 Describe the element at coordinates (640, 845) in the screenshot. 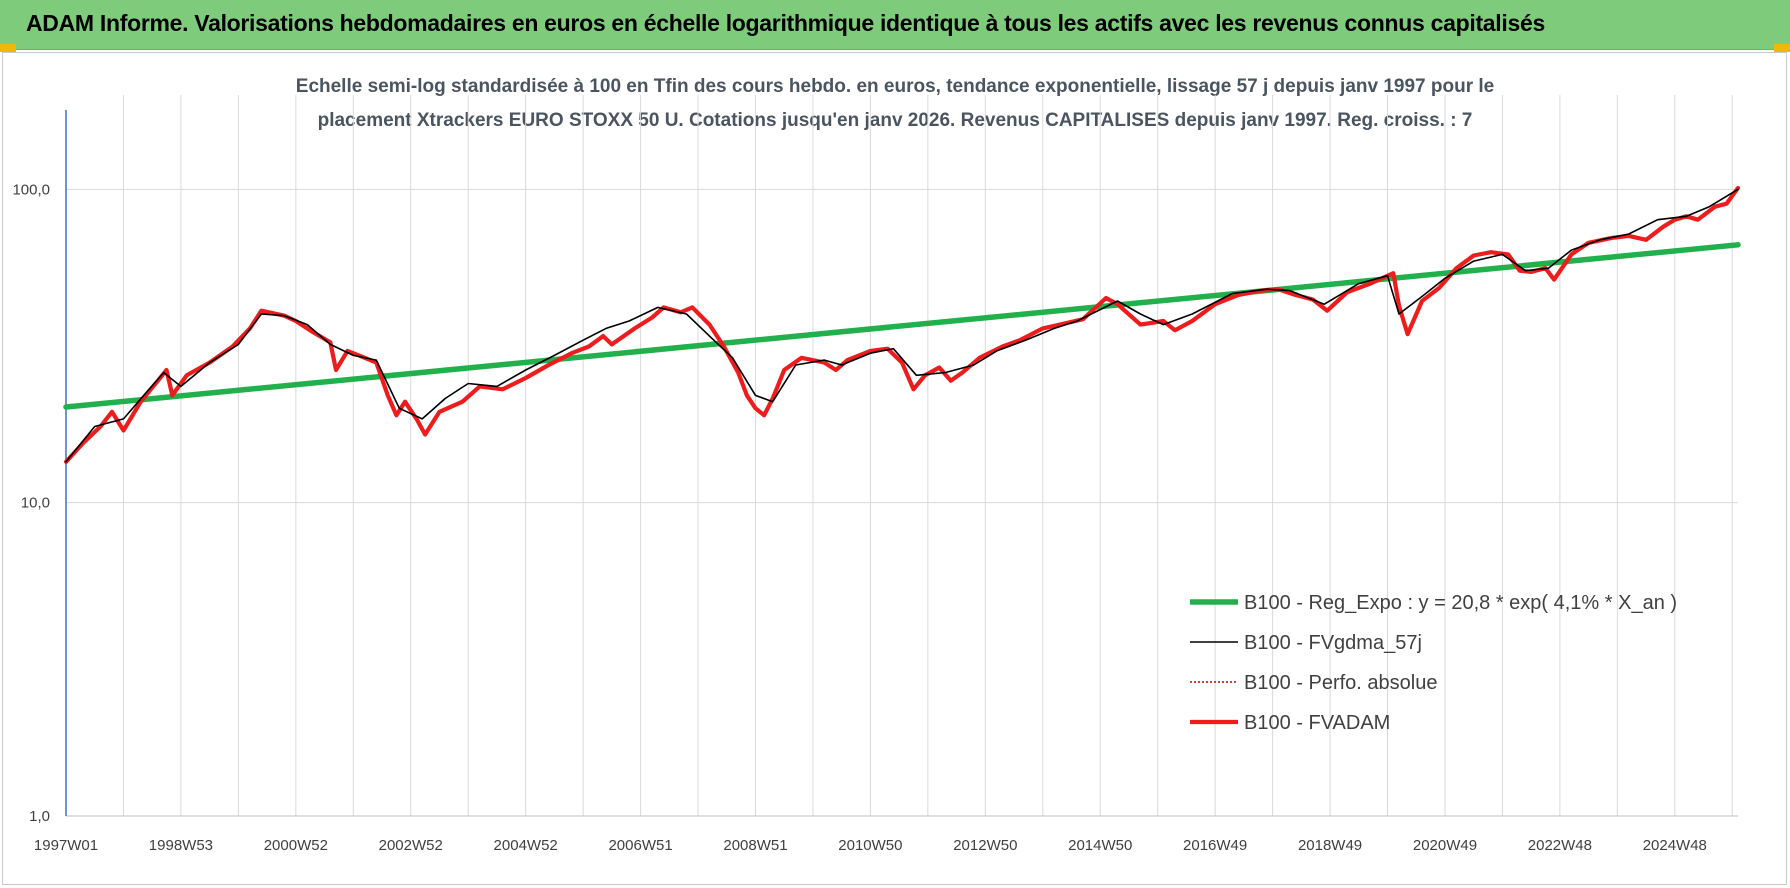

I see `x-tick-label: 2006W51` at that location.